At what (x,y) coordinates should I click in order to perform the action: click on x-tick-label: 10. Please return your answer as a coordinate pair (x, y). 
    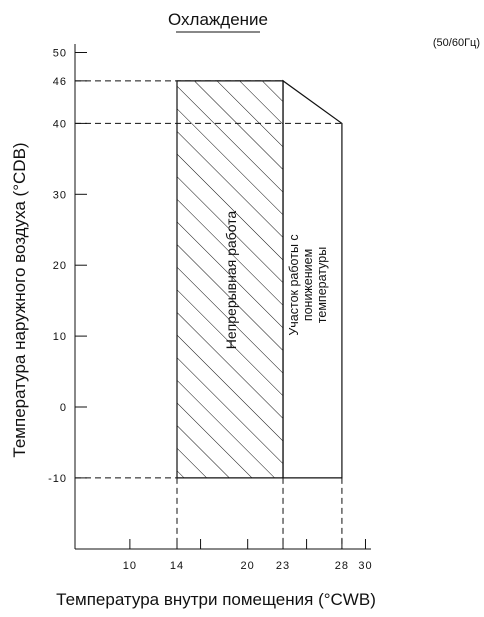
    Looking at the image, I should click on (130, 566).